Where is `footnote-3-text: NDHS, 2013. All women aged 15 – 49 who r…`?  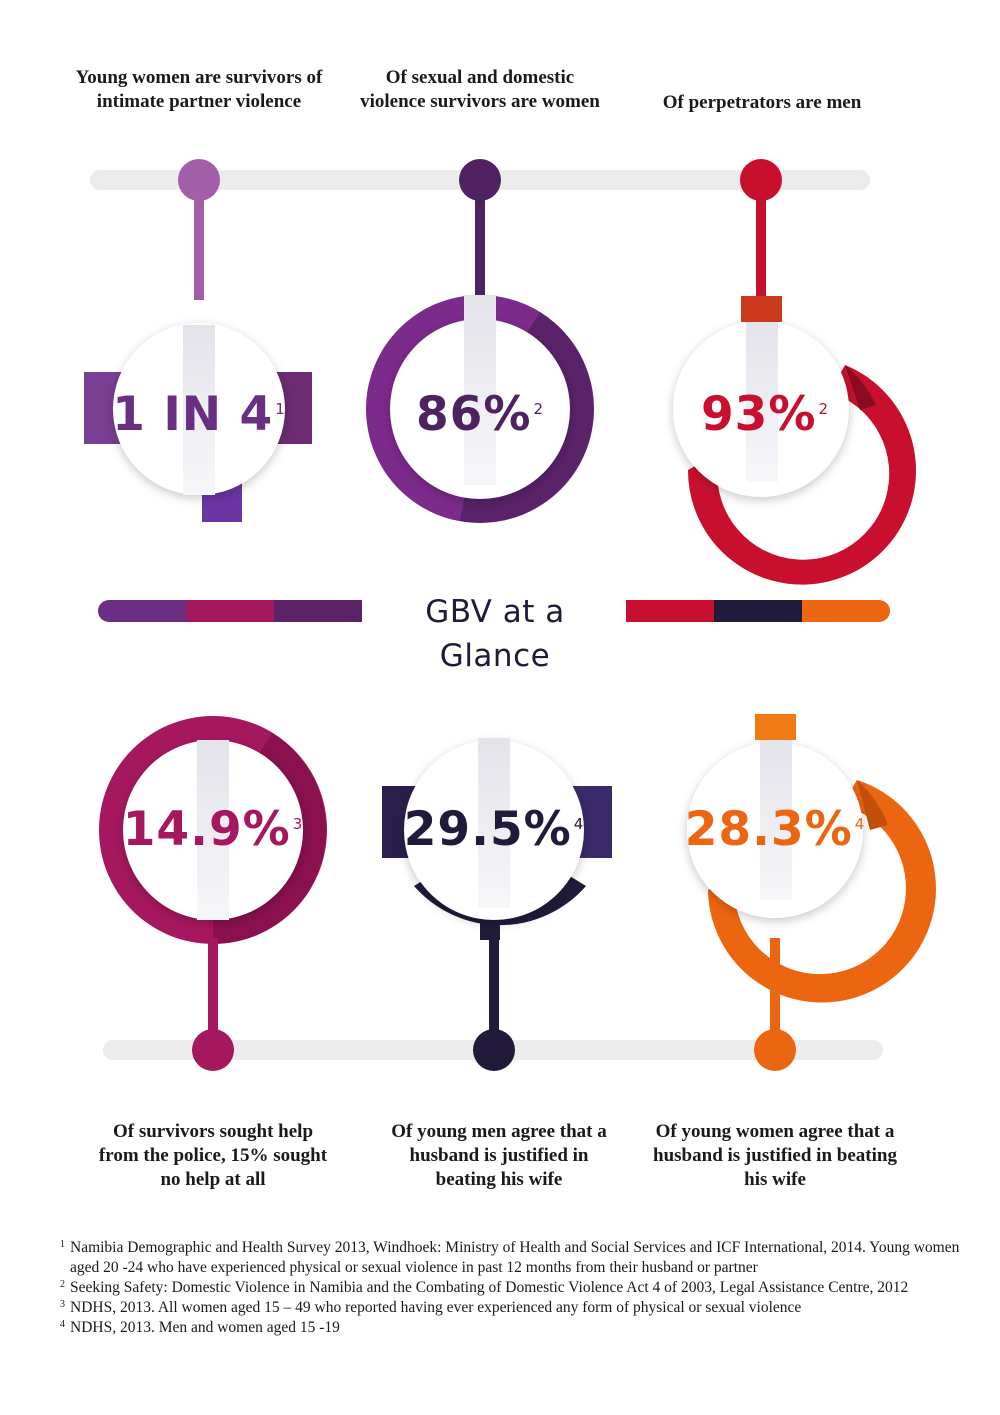 footnote-3-text: NDHS, 2013. All women aged 15 – 49 who r… is located at coordinates (436, 1307).